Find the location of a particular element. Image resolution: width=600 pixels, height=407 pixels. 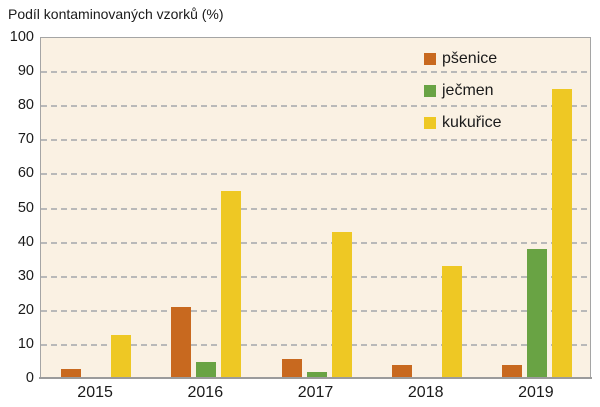

bar-pšenice-2019 is located at coordinates (511, 372).